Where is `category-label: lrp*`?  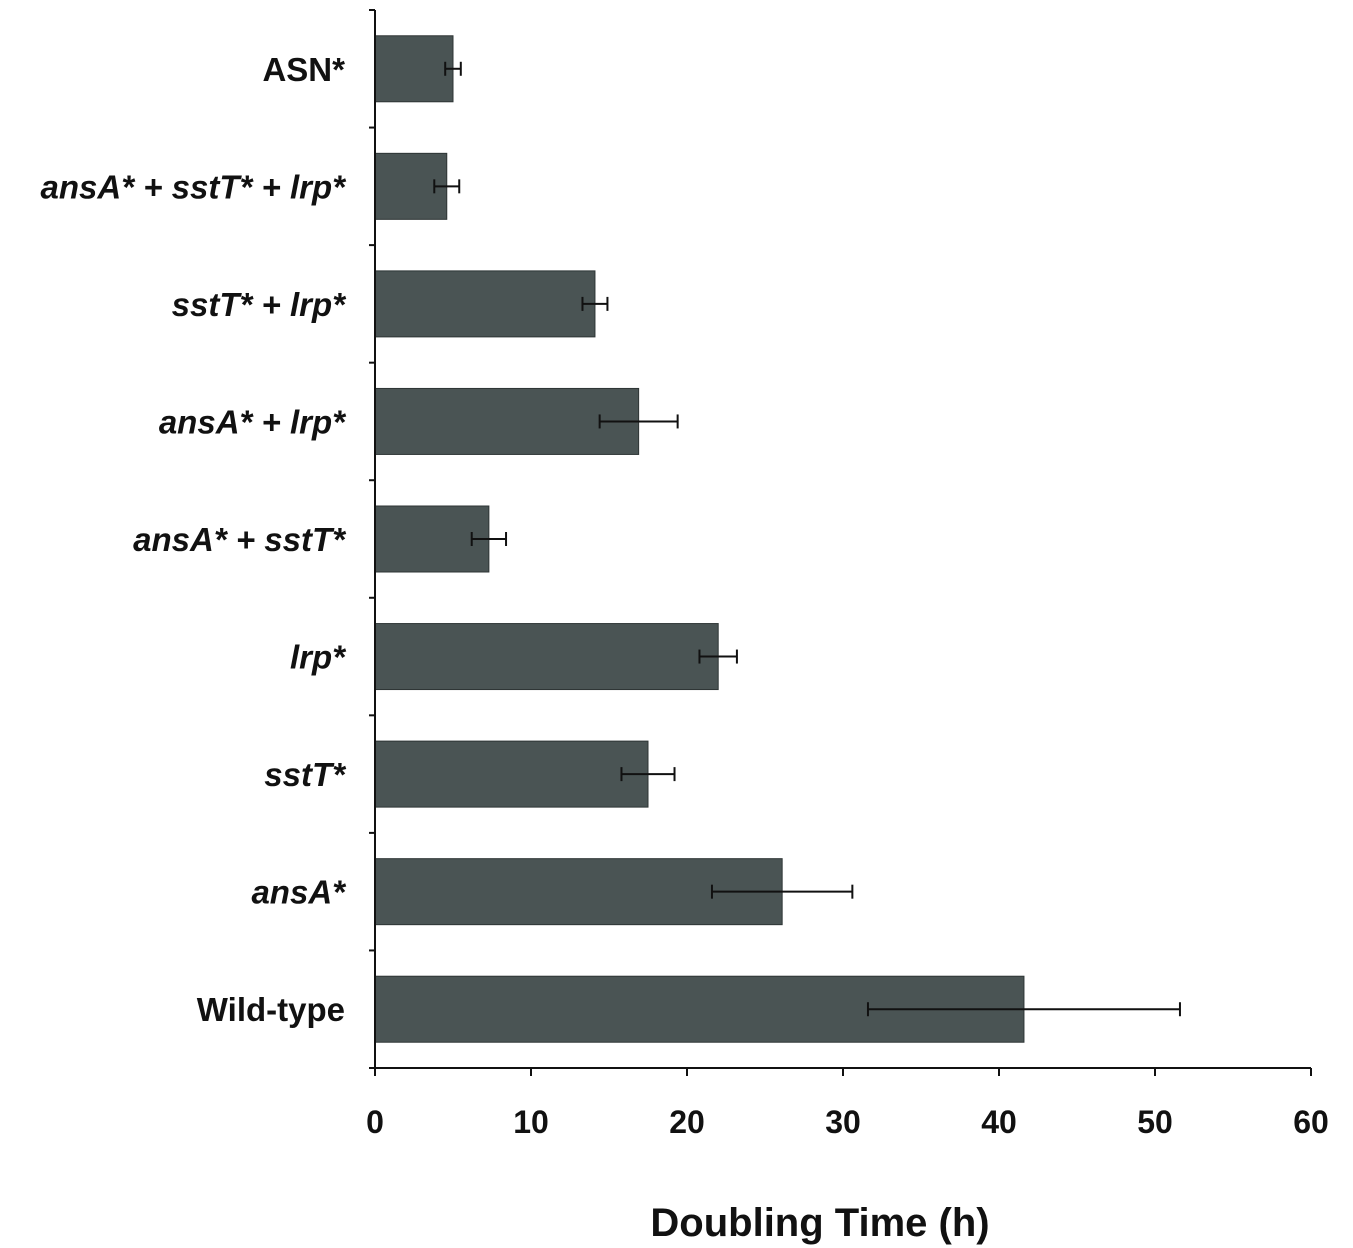
category-label: lrp* is located at coordinates (318, 657).